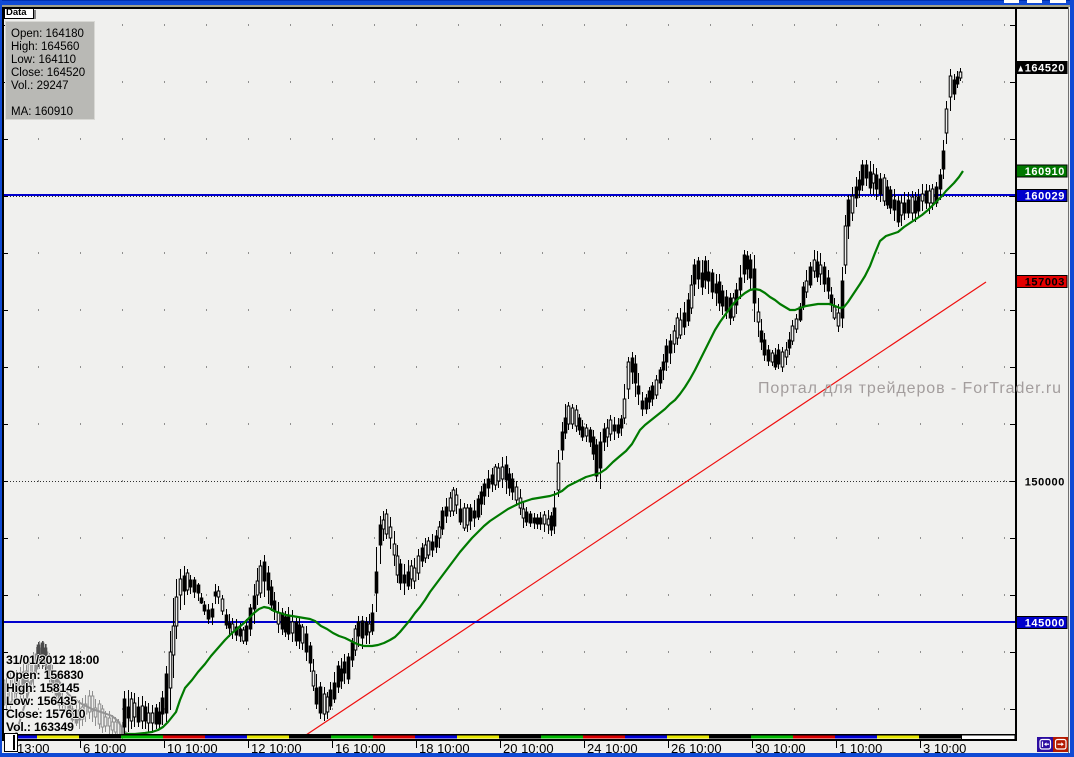  Describe the element at coordinates (1045, 69) in the screenshot. I see `svg-text: 164520` at that location.